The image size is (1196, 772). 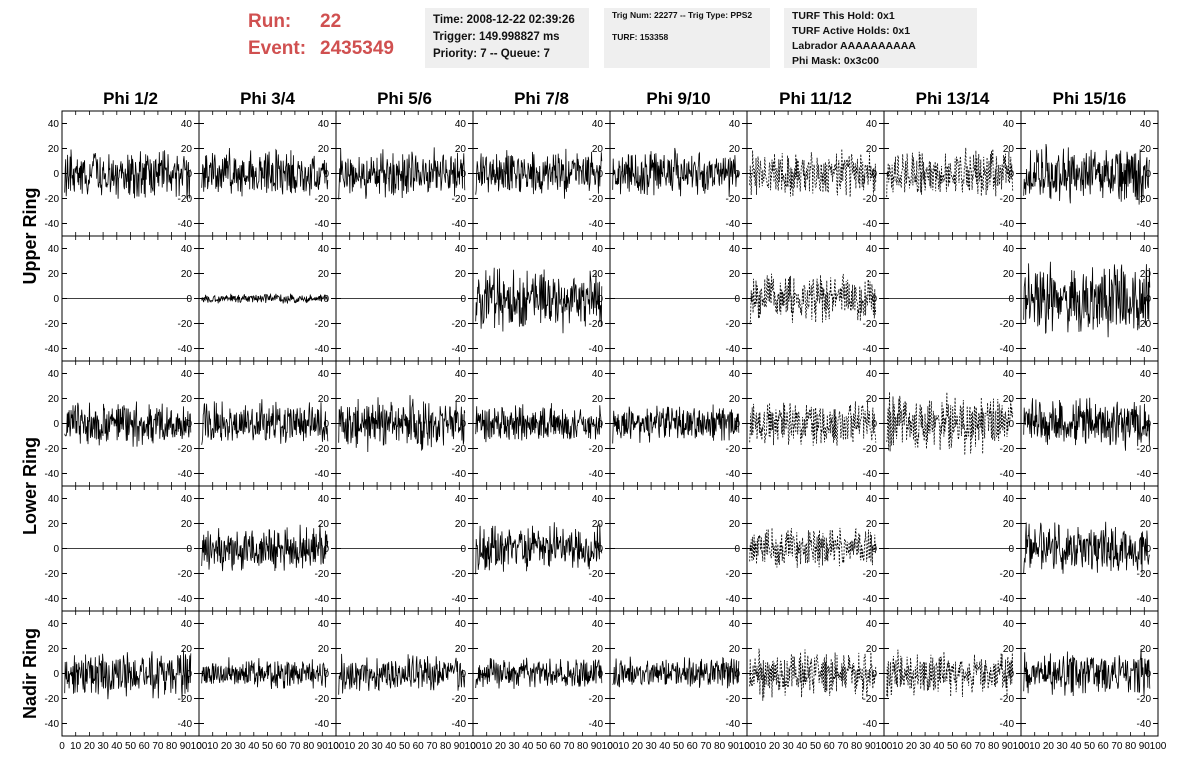 I want to click on turf-text: TURF: 153358, so click(x=640, y=37).